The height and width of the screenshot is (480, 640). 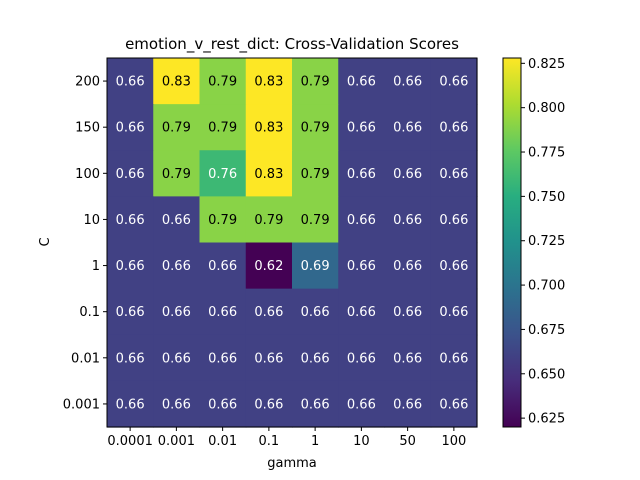 What do you see at coordinates (546, 108) in the screenshot?
I see `colorbar-tick-label: 0.800` at bounding box center [546, 108].